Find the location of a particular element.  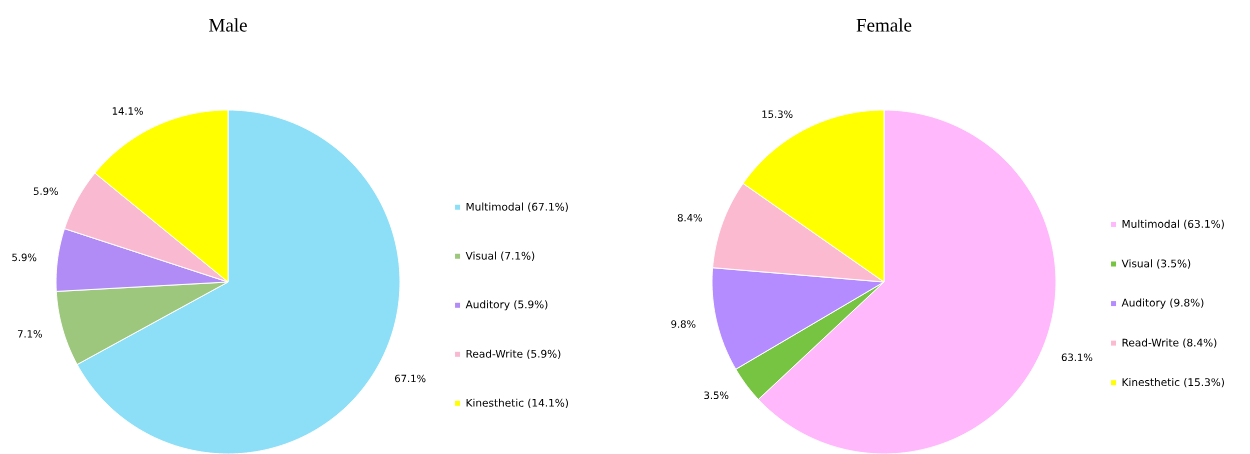

legend-label: Read-Write (8.4%) is located at coordinates (1169, 343).